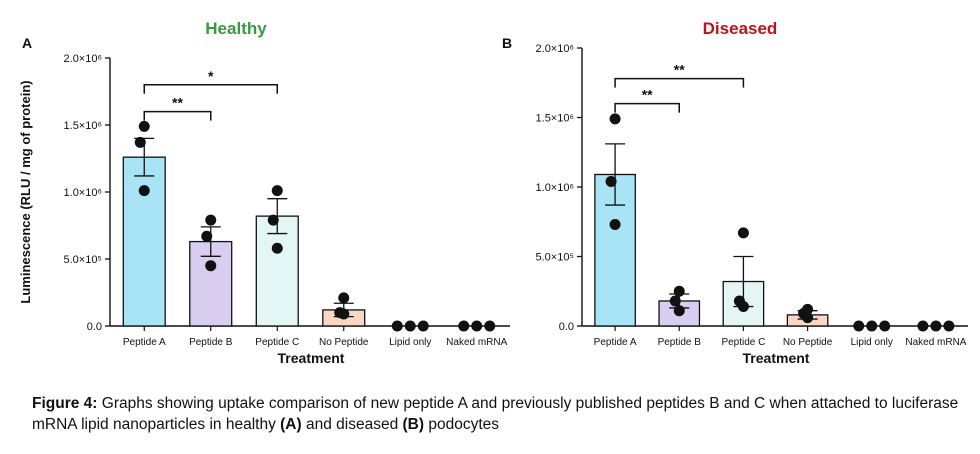 The width and height of the screenshot is (980, 454). I want to click on chart-title: Healthy, so click(236, 28).